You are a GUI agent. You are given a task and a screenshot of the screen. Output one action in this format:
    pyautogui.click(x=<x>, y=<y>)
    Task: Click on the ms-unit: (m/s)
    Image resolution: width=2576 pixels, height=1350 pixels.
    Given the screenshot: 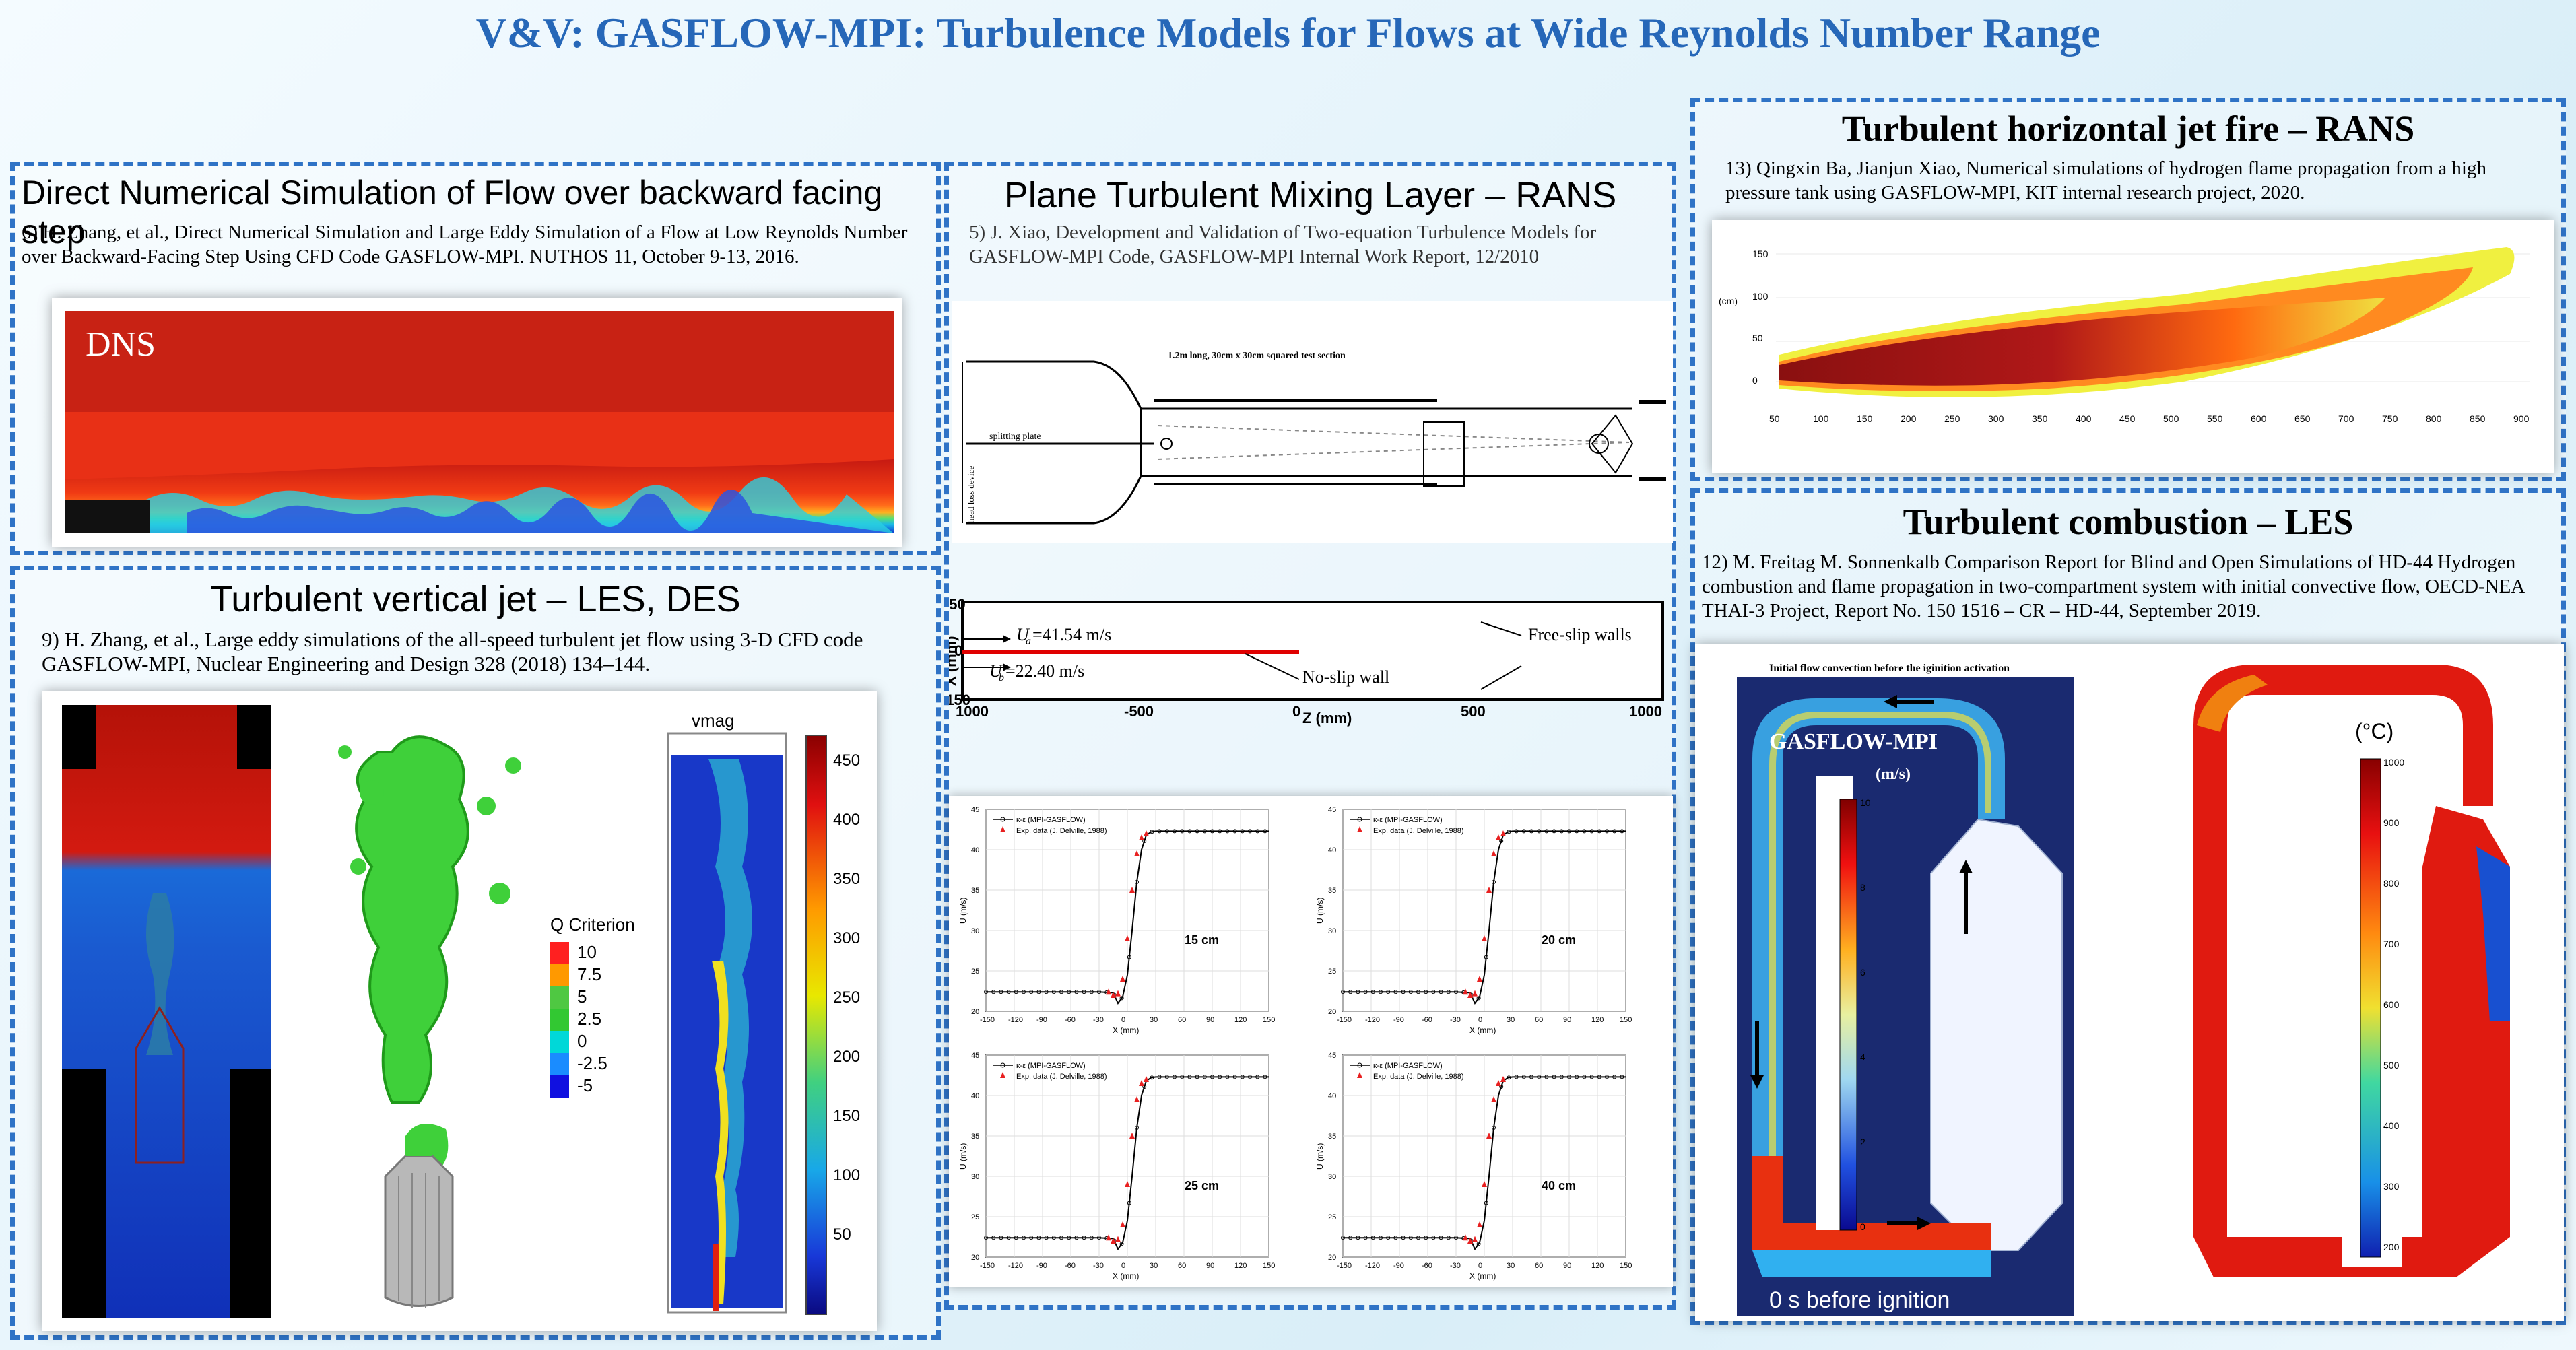 What is the action you would take?
    pyautogui.click(x=1893, y=775)
    